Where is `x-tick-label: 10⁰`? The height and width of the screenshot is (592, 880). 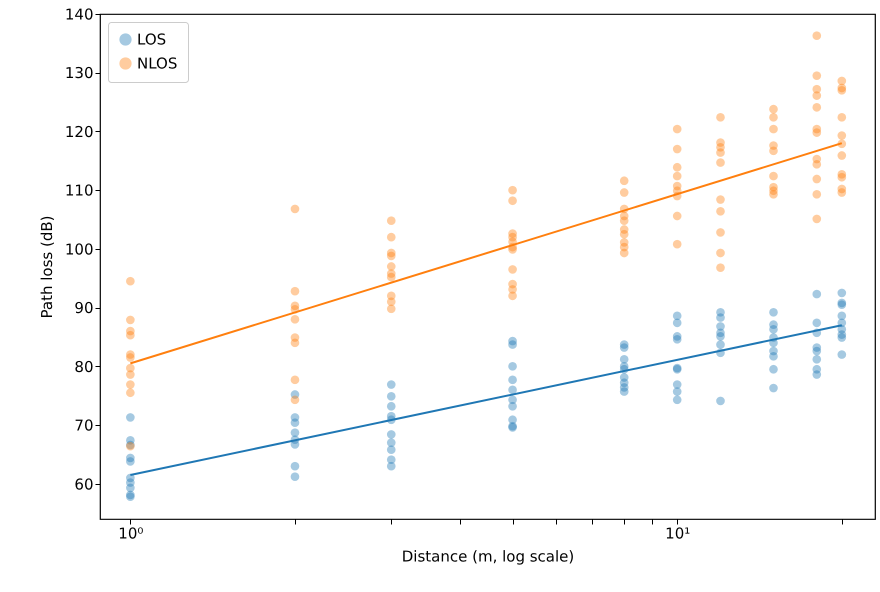
x-tick-label: 10⁰ is located at coordinates (131, 533).